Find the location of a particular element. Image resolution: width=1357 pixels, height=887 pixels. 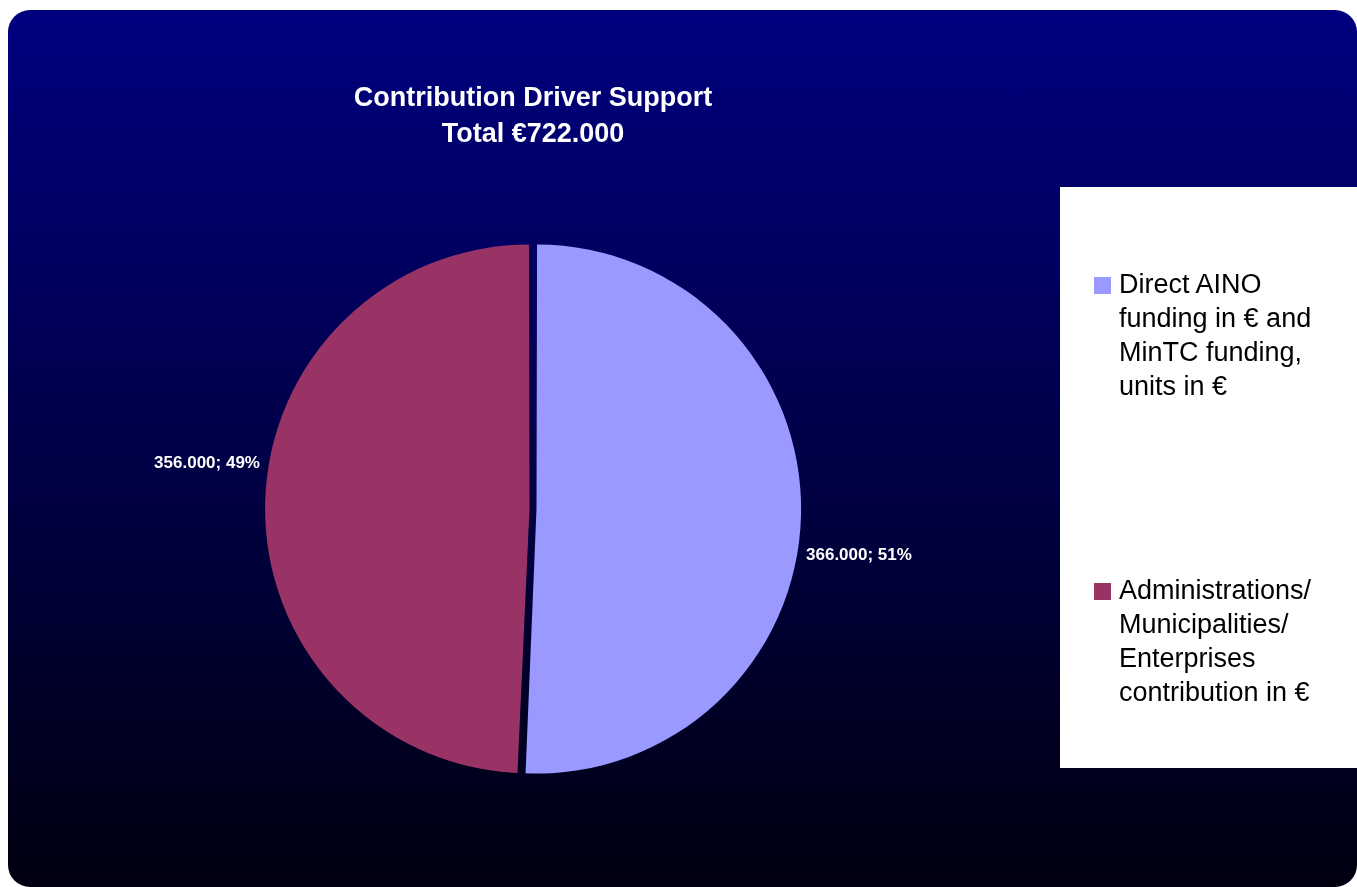

chart-subtitle: Total €722.000 is located at coordinates (533, 133).